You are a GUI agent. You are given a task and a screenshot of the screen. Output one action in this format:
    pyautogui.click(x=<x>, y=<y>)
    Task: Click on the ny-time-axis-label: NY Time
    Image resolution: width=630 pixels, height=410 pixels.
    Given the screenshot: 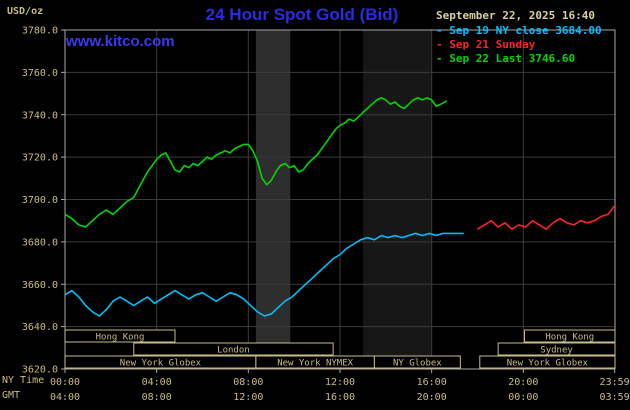 What is the action you would take?
    pyautogui.click(x=23, y=380)
    